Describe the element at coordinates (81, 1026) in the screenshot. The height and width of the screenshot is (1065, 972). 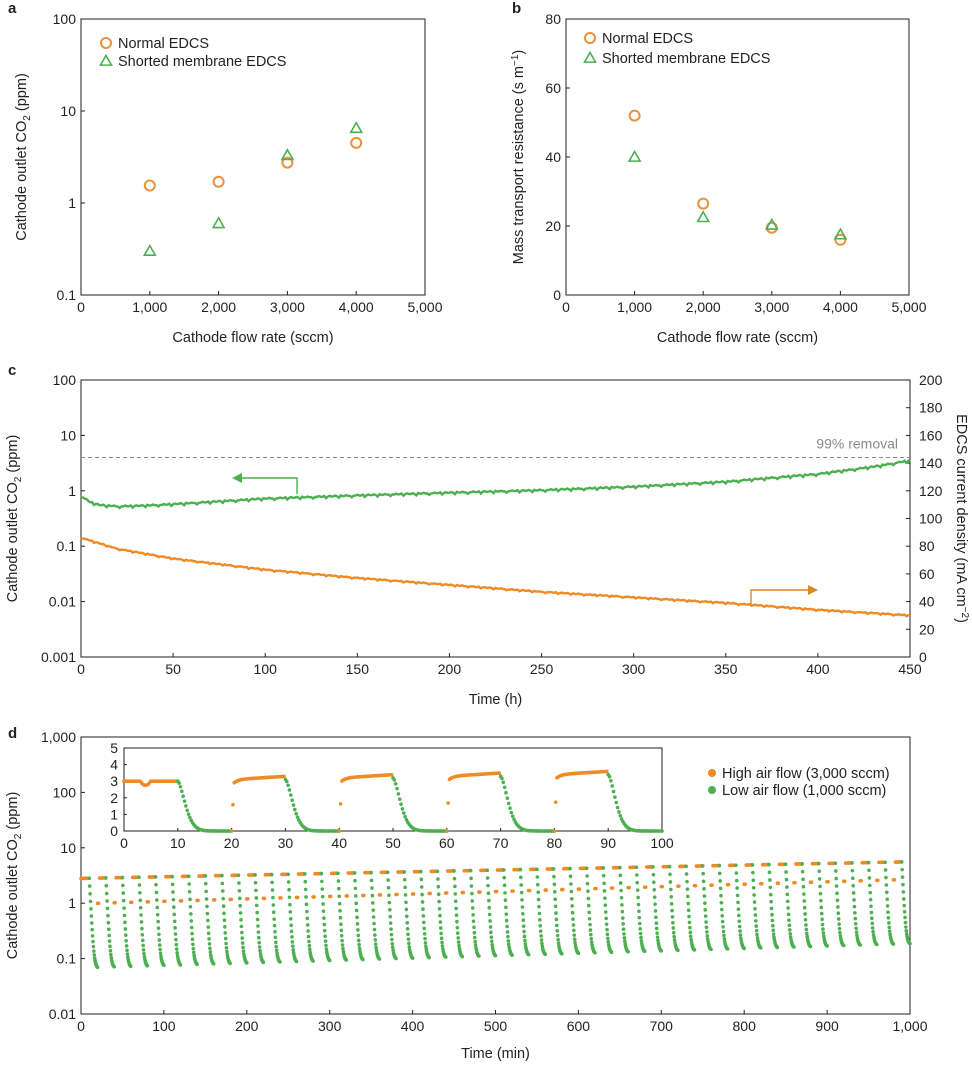
I see `x-tick-label: 0` at that location.